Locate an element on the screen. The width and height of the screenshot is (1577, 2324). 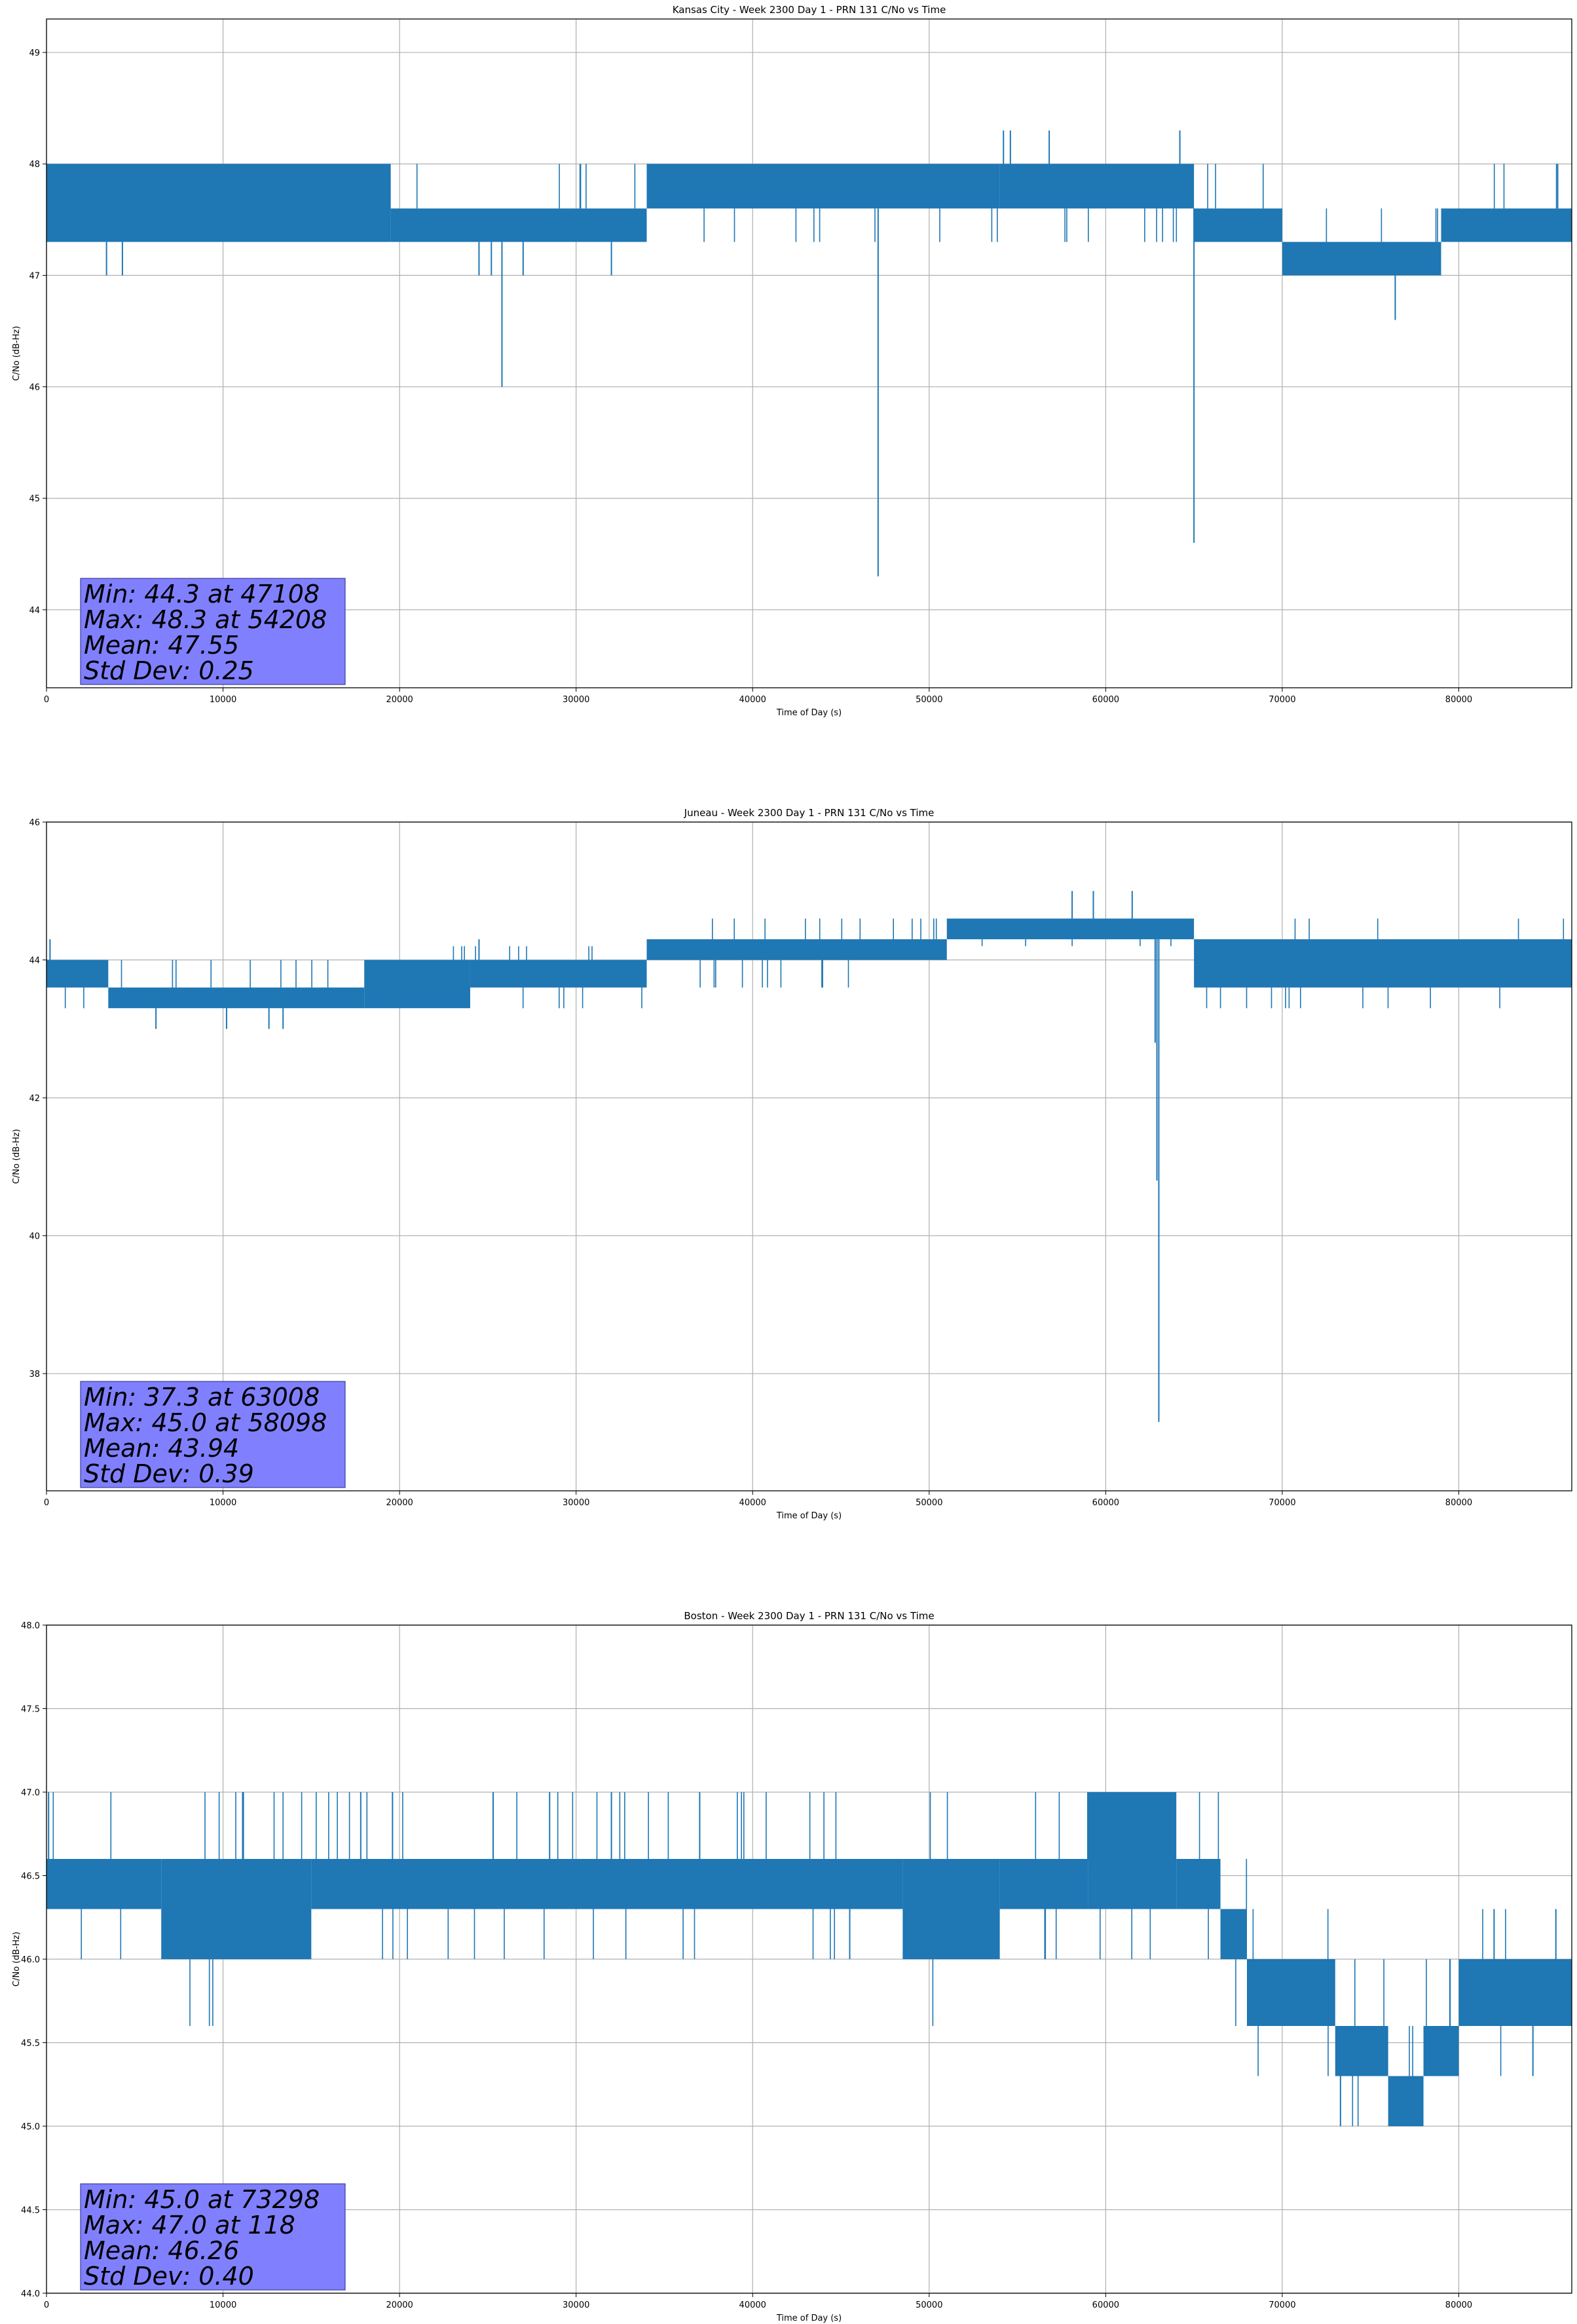
y-tick-label: 42 is located at coordinates (34, 1099).